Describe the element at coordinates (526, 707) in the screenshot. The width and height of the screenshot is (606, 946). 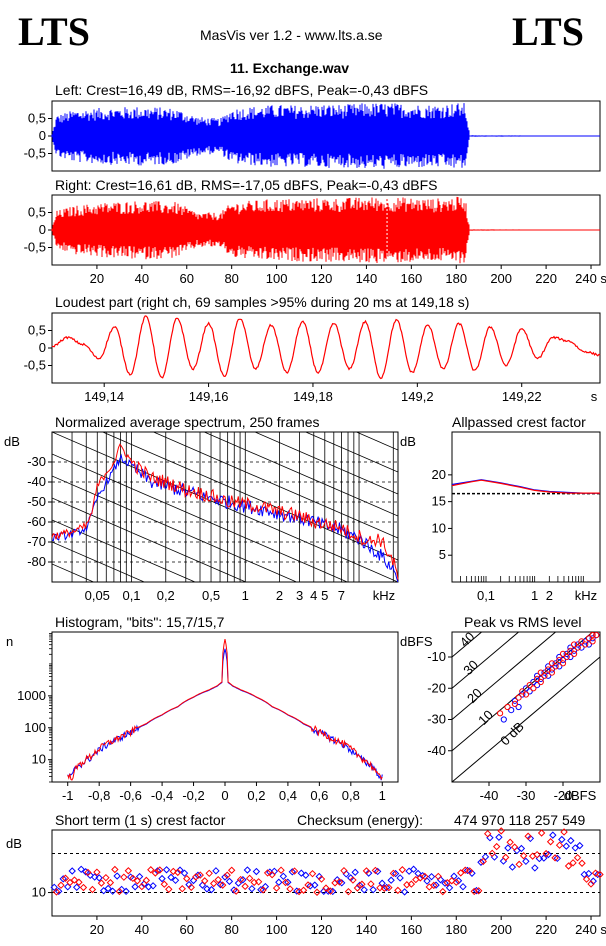
I see `peak-vs-rms-frame` at that location.